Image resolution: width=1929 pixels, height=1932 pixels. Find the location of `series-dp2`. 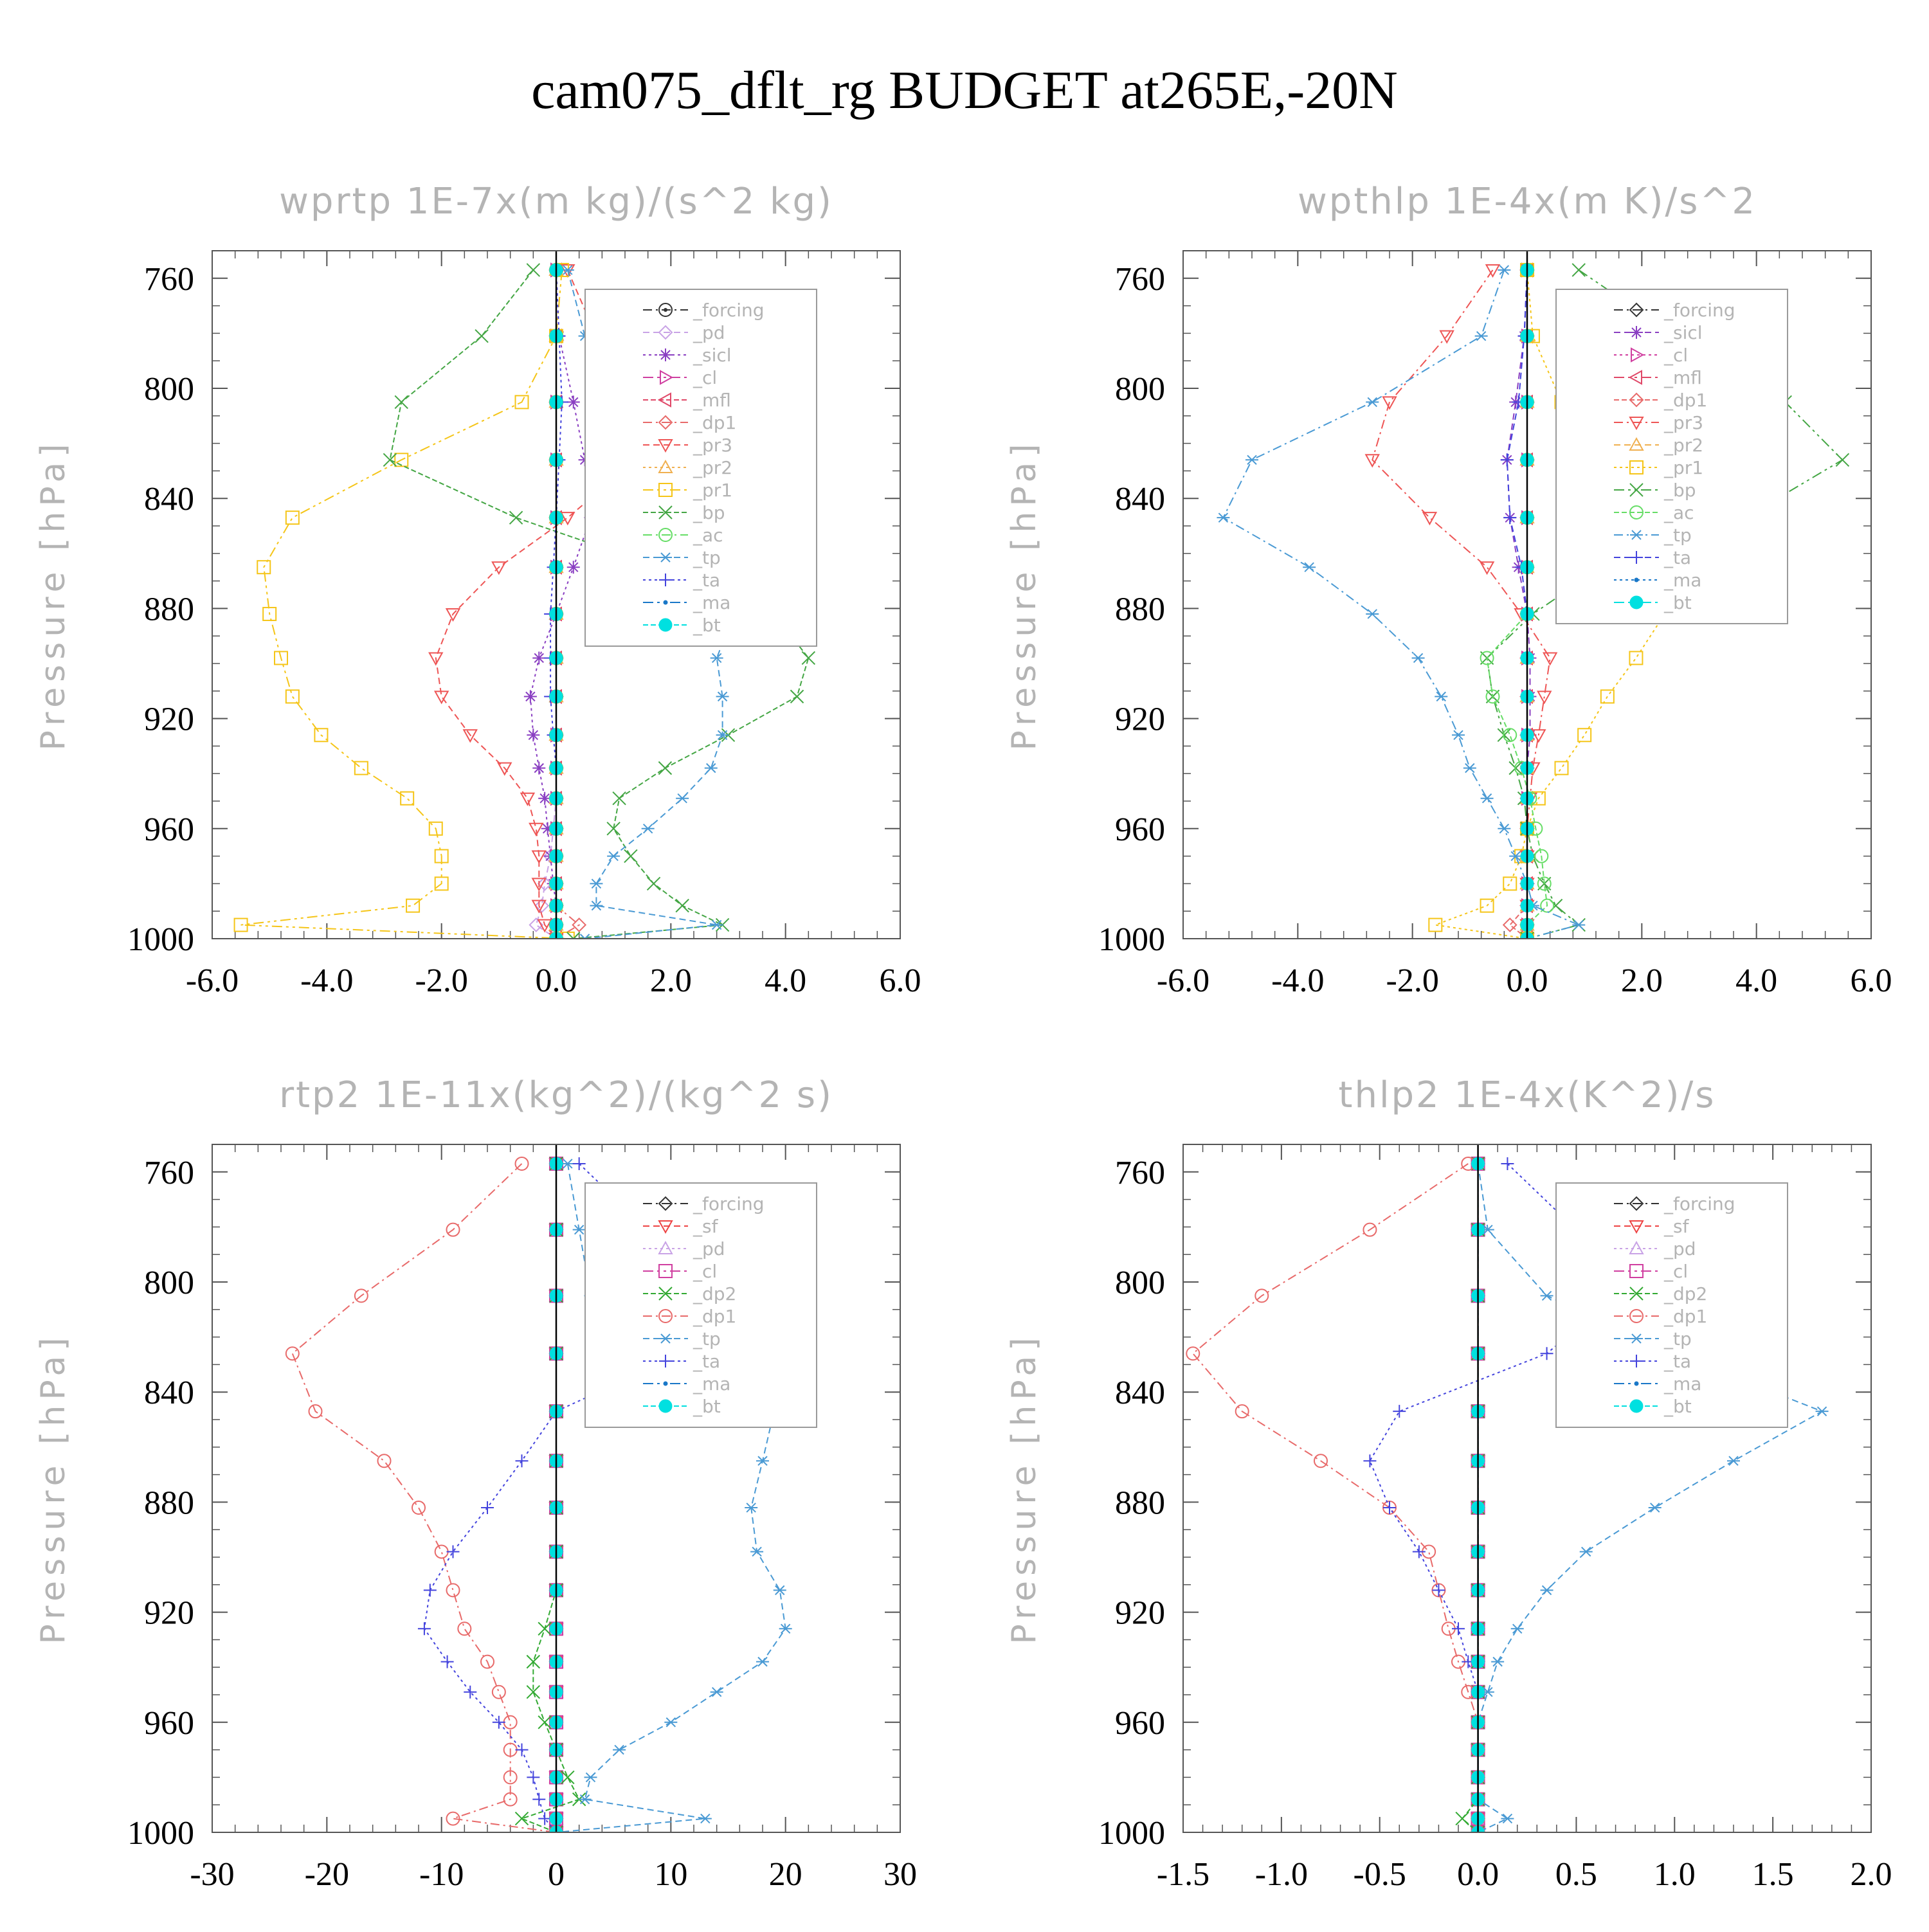

series-dp2 is located at coordinates (1470, 1495).